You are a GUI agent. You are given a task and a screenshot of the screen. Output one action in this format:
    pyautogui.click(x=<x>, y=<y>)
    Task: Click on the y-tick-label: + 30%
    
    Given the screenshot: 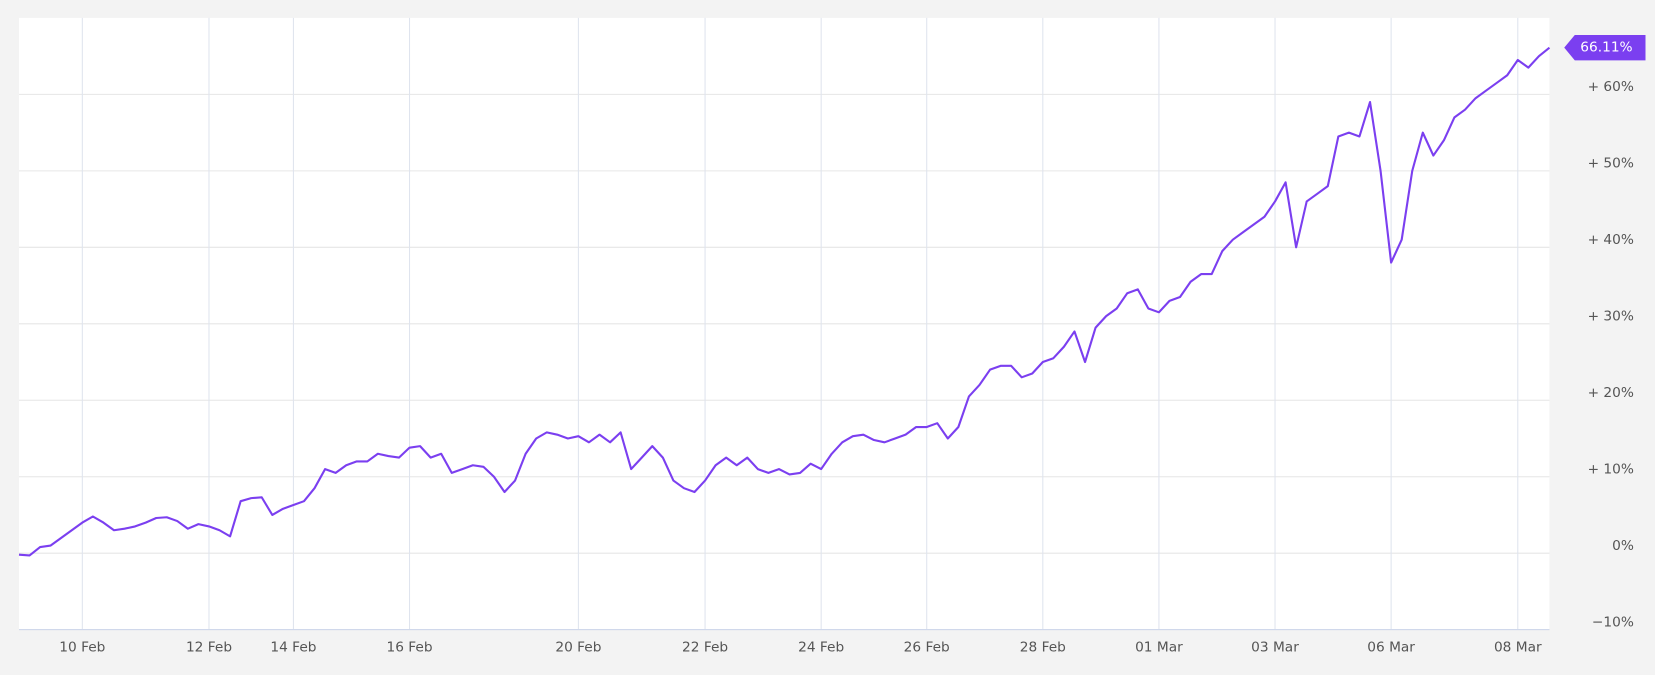 What is the action you would take?
    pyautogui.click(x=1611, y=316)
    